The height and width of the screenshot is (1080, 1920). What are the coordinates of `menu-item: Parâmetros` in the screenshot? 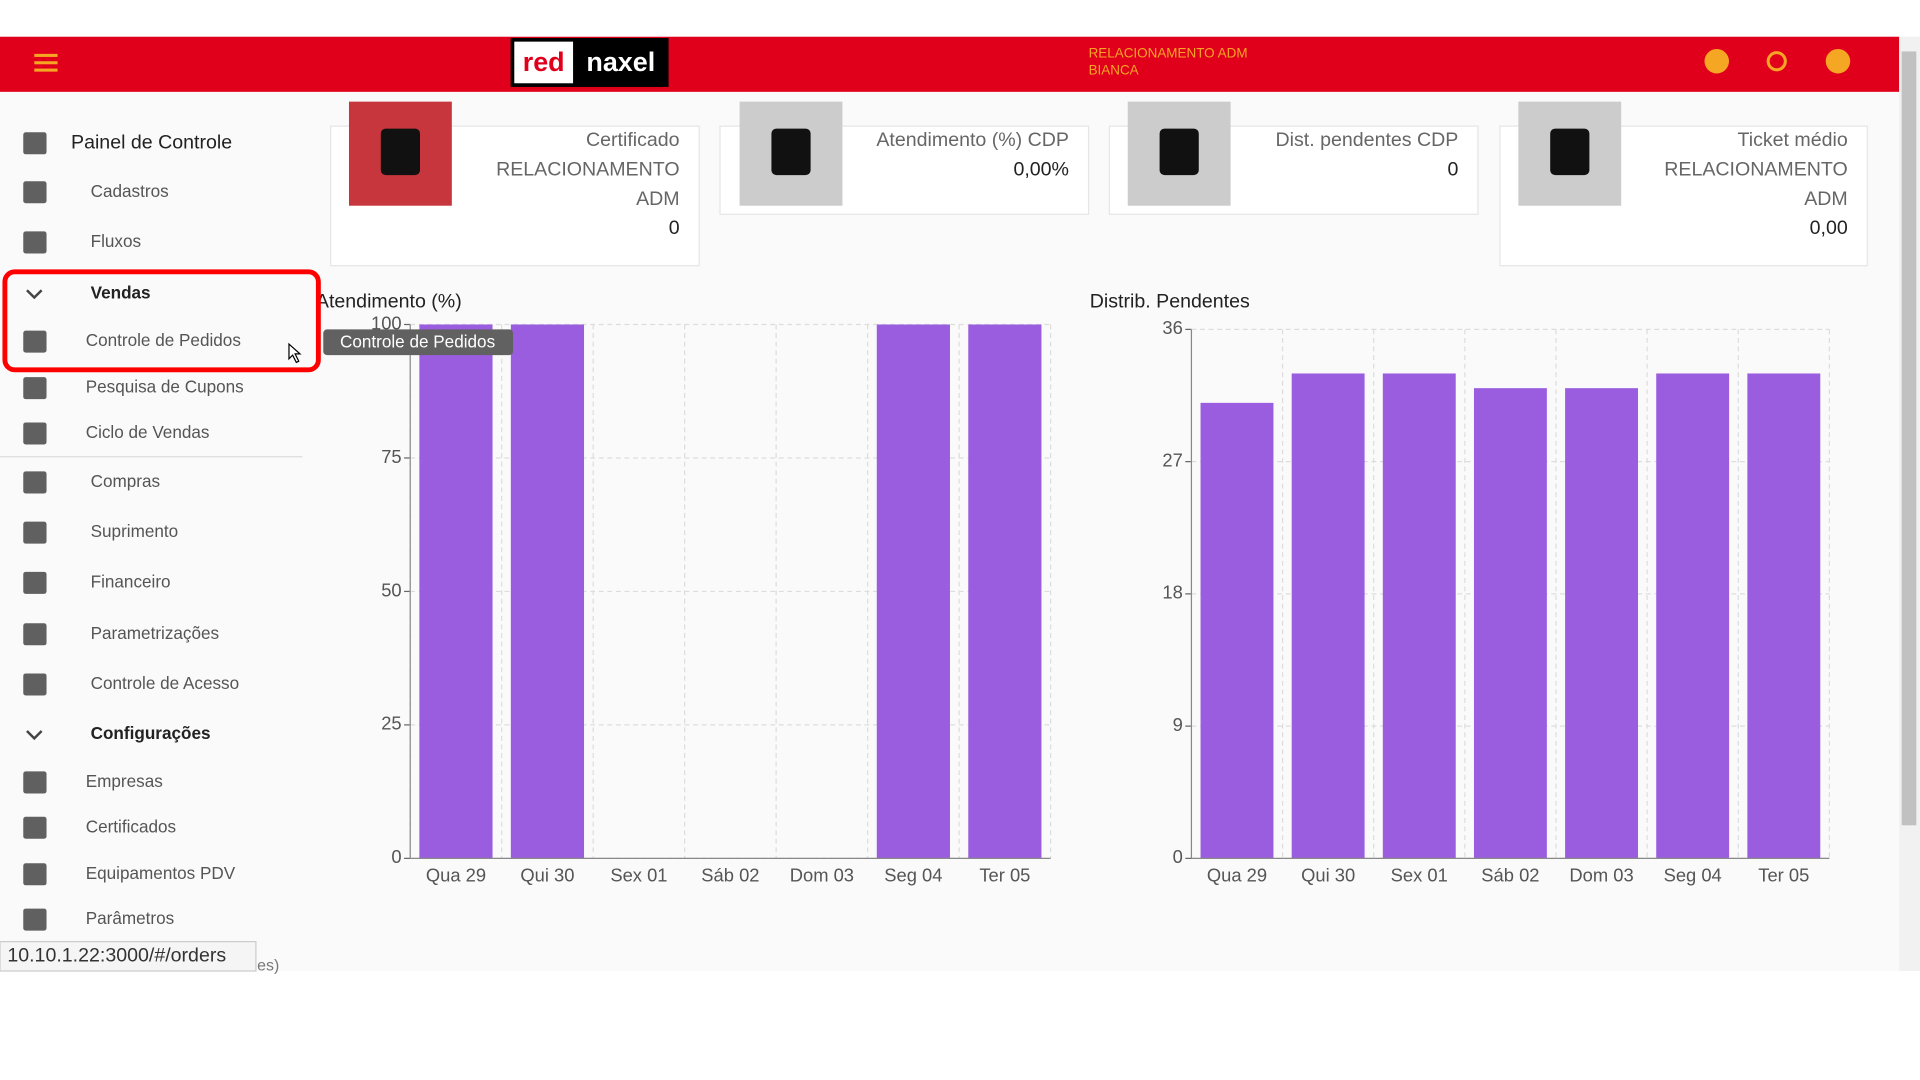 It's located at (130, 918).